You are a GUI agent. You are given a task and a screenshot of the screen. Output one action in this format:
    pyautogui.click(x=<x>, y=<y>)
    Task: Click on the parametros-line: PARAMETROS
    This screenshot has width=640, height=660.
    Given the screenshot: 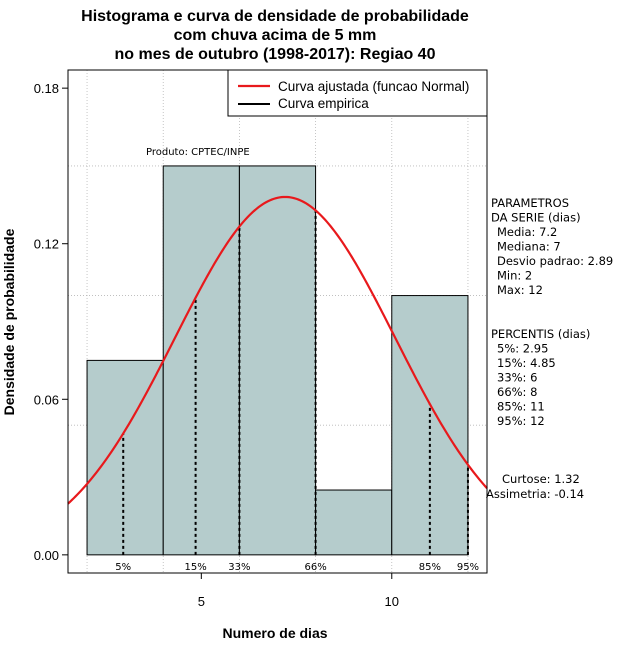 What is the action you would take?
    pyautogui.click(x=530, y=203)
    